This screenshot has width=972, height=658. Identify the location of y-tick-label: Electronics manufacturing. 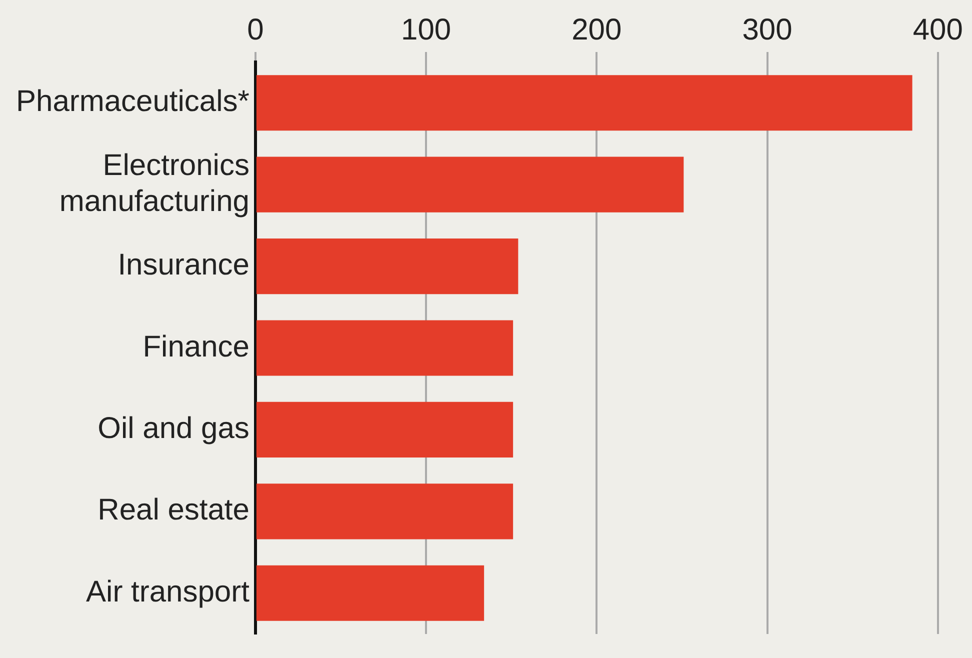
(154, 183).